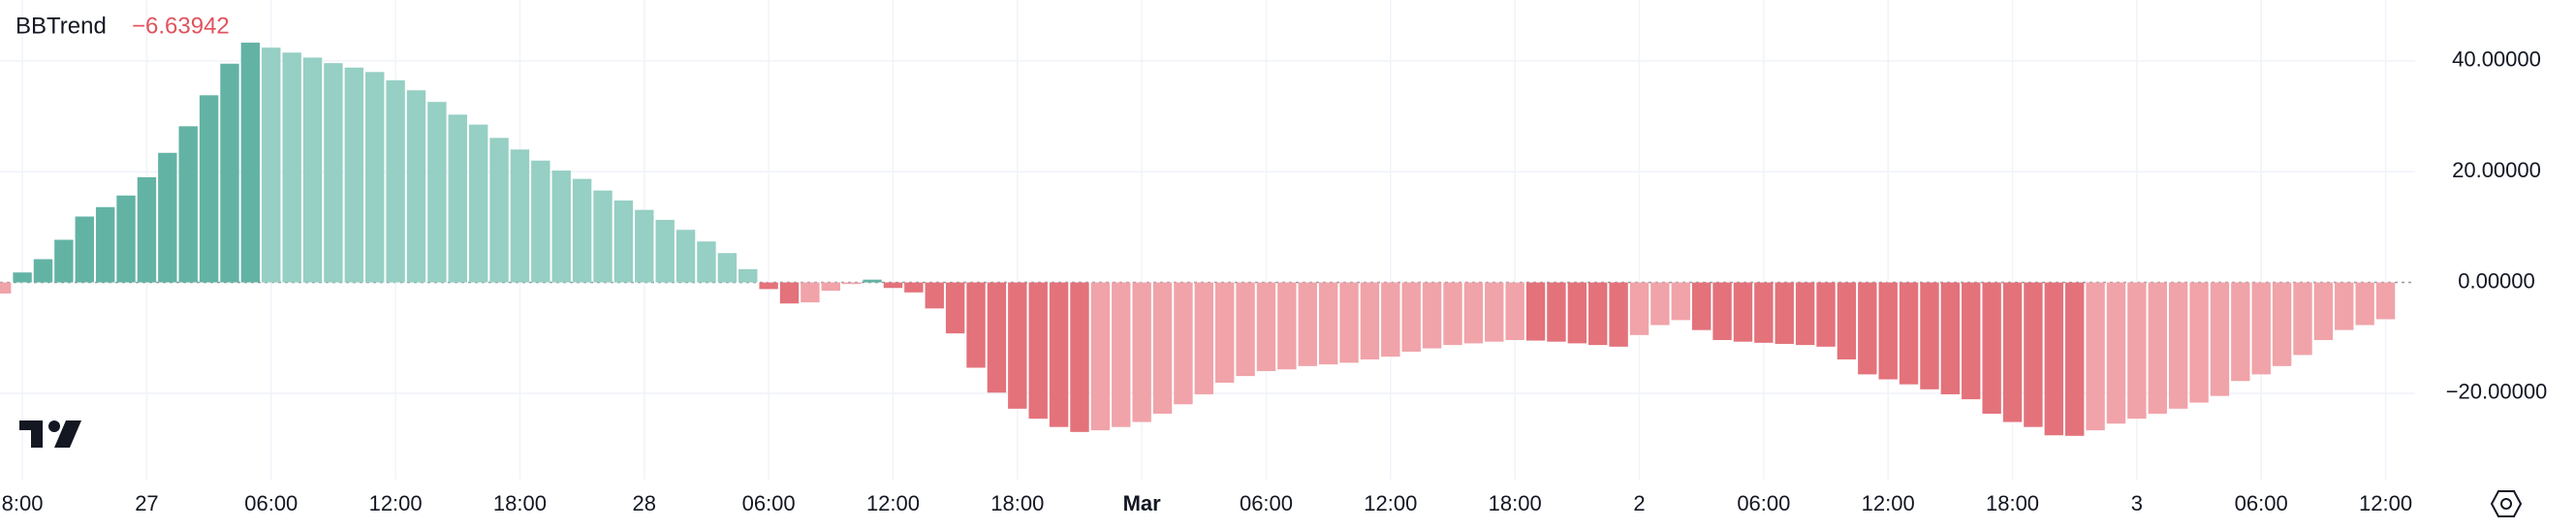  What do you see at coordinates (2506, 504) in the screenshot?
I see `settings-icon` at bounding box center [2506, 504].